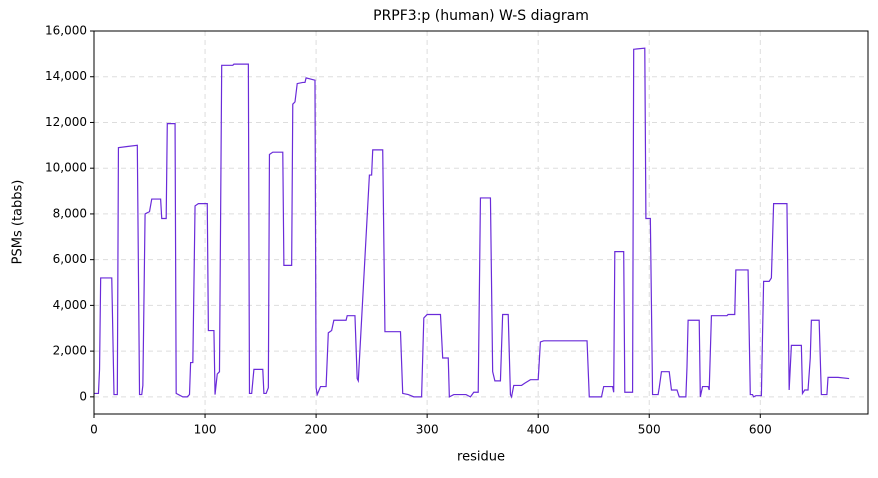 This screenshot has width=878, height=478. Describe the element at coordinates (70, 351) in the screenshot. I see `y-tick-label: 2,000` at that location.